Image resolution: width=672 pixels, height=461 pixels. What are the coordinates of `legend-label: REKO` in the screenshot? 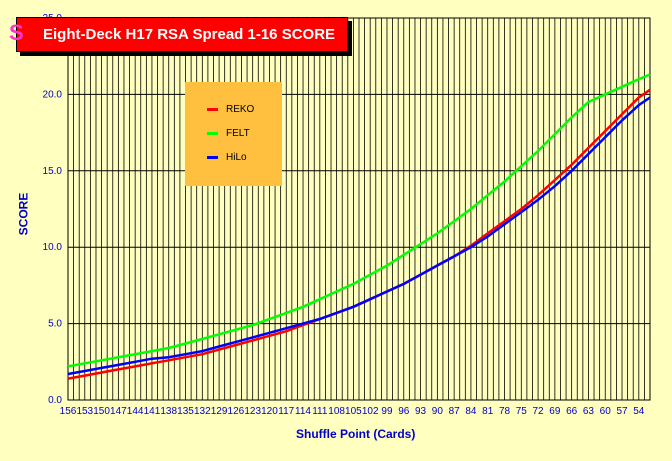 It's located at (240, 109).